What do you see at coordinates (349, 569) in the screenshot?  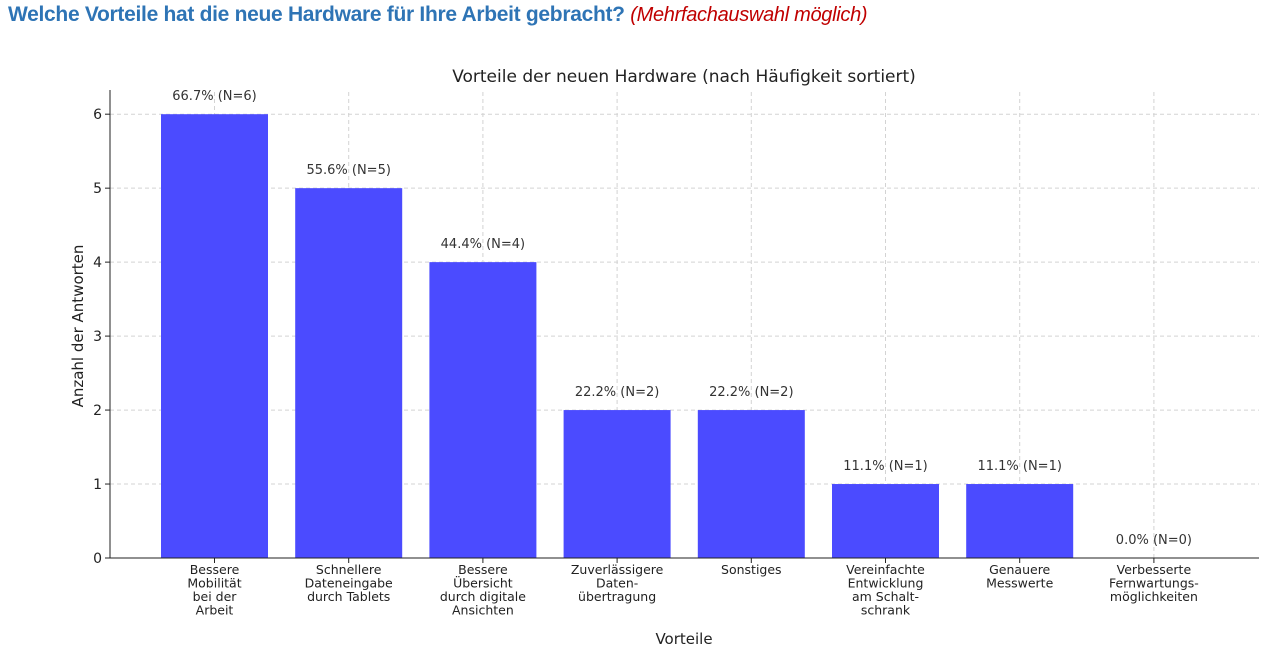 I see `x-tick-label-line: Schnellere` at bounding box center [349, 569].